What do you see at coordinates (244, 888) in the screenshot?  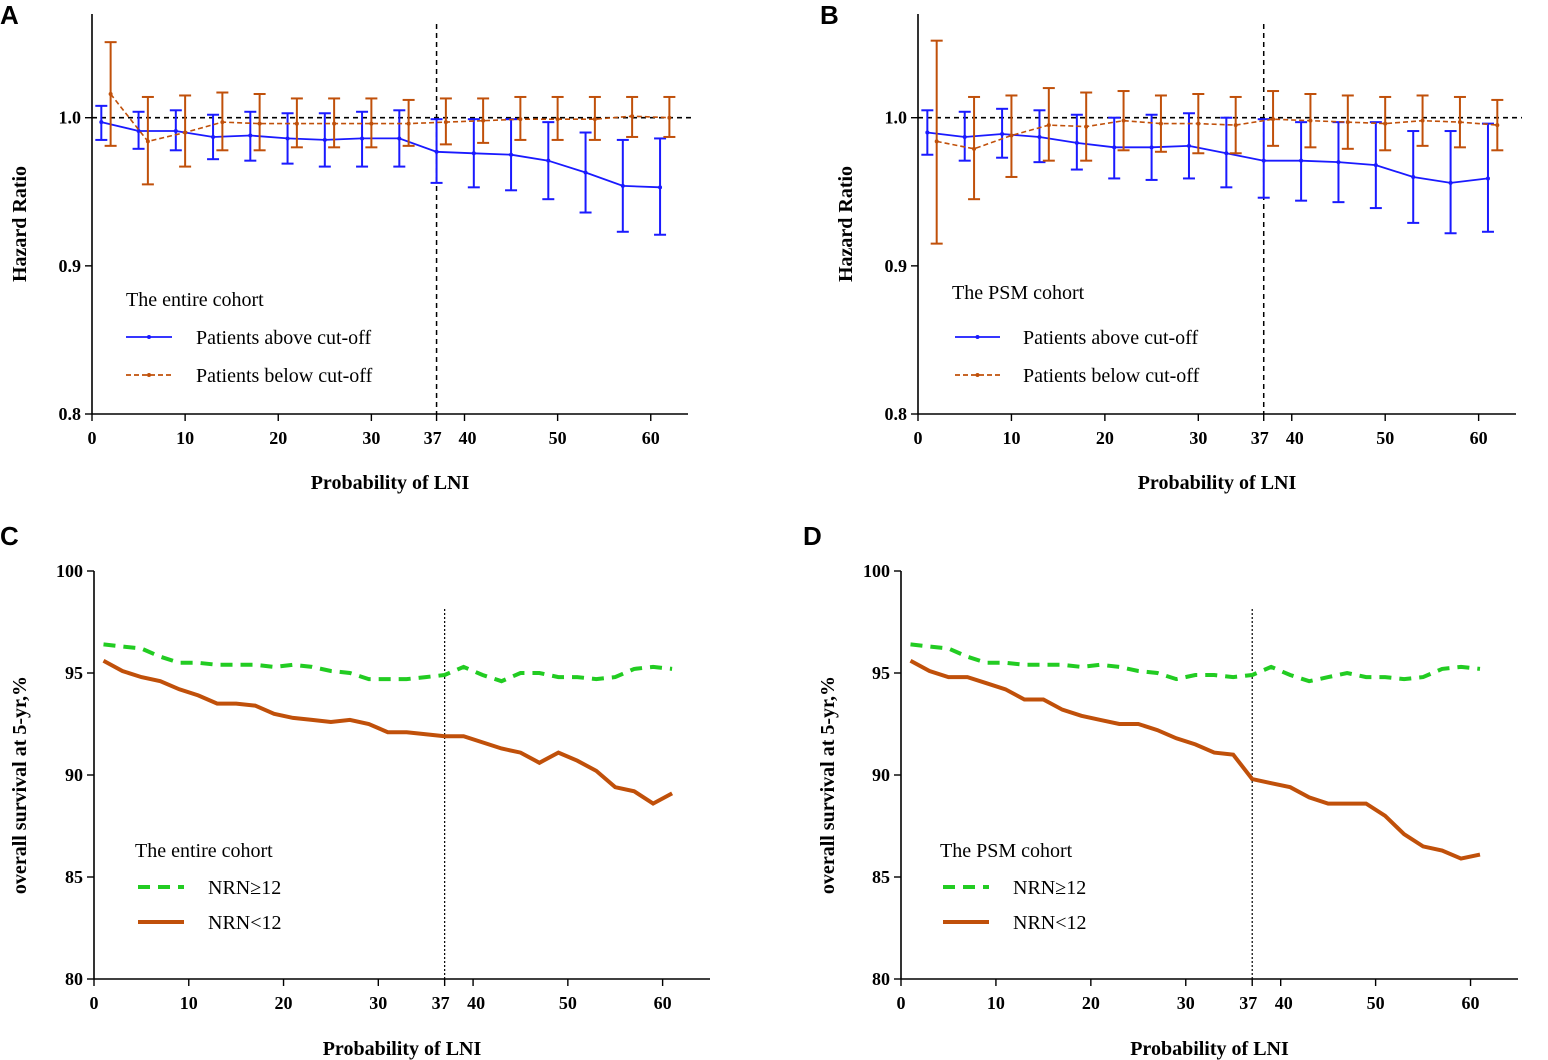 I see `legend-label: NRN≥12` at bounding box center [244, 888].